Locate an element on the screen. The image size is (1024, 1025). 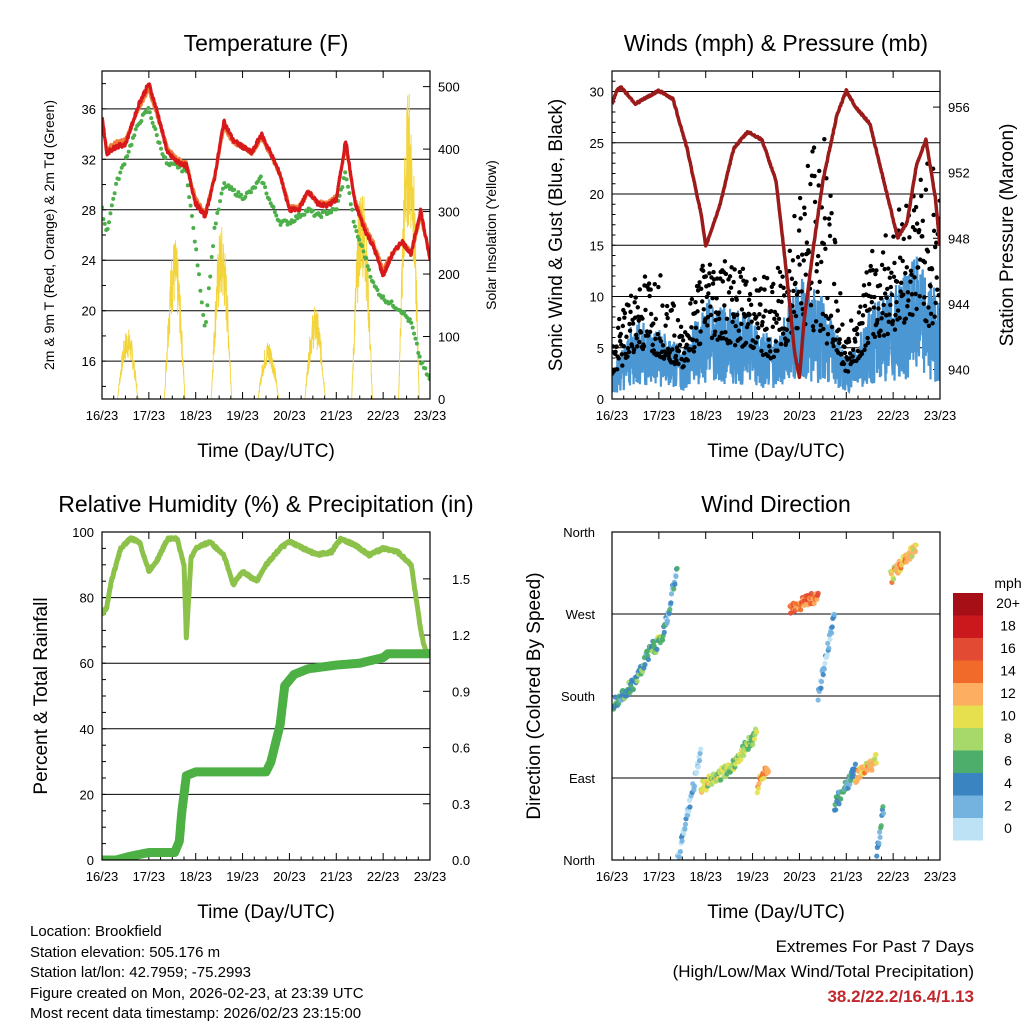
humidity-line is located at coordinates (266, 596).